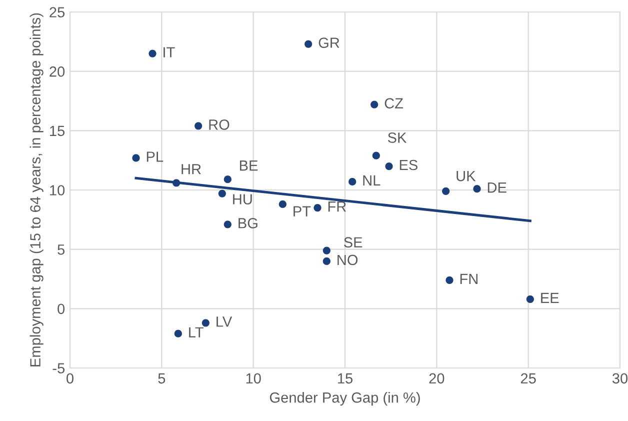 The height and width of the screenshot is (421, 628). What do you see at coordinates (329, 43) in the screenshot?
I see `annotation: GR` at bounding box center [329, 43].